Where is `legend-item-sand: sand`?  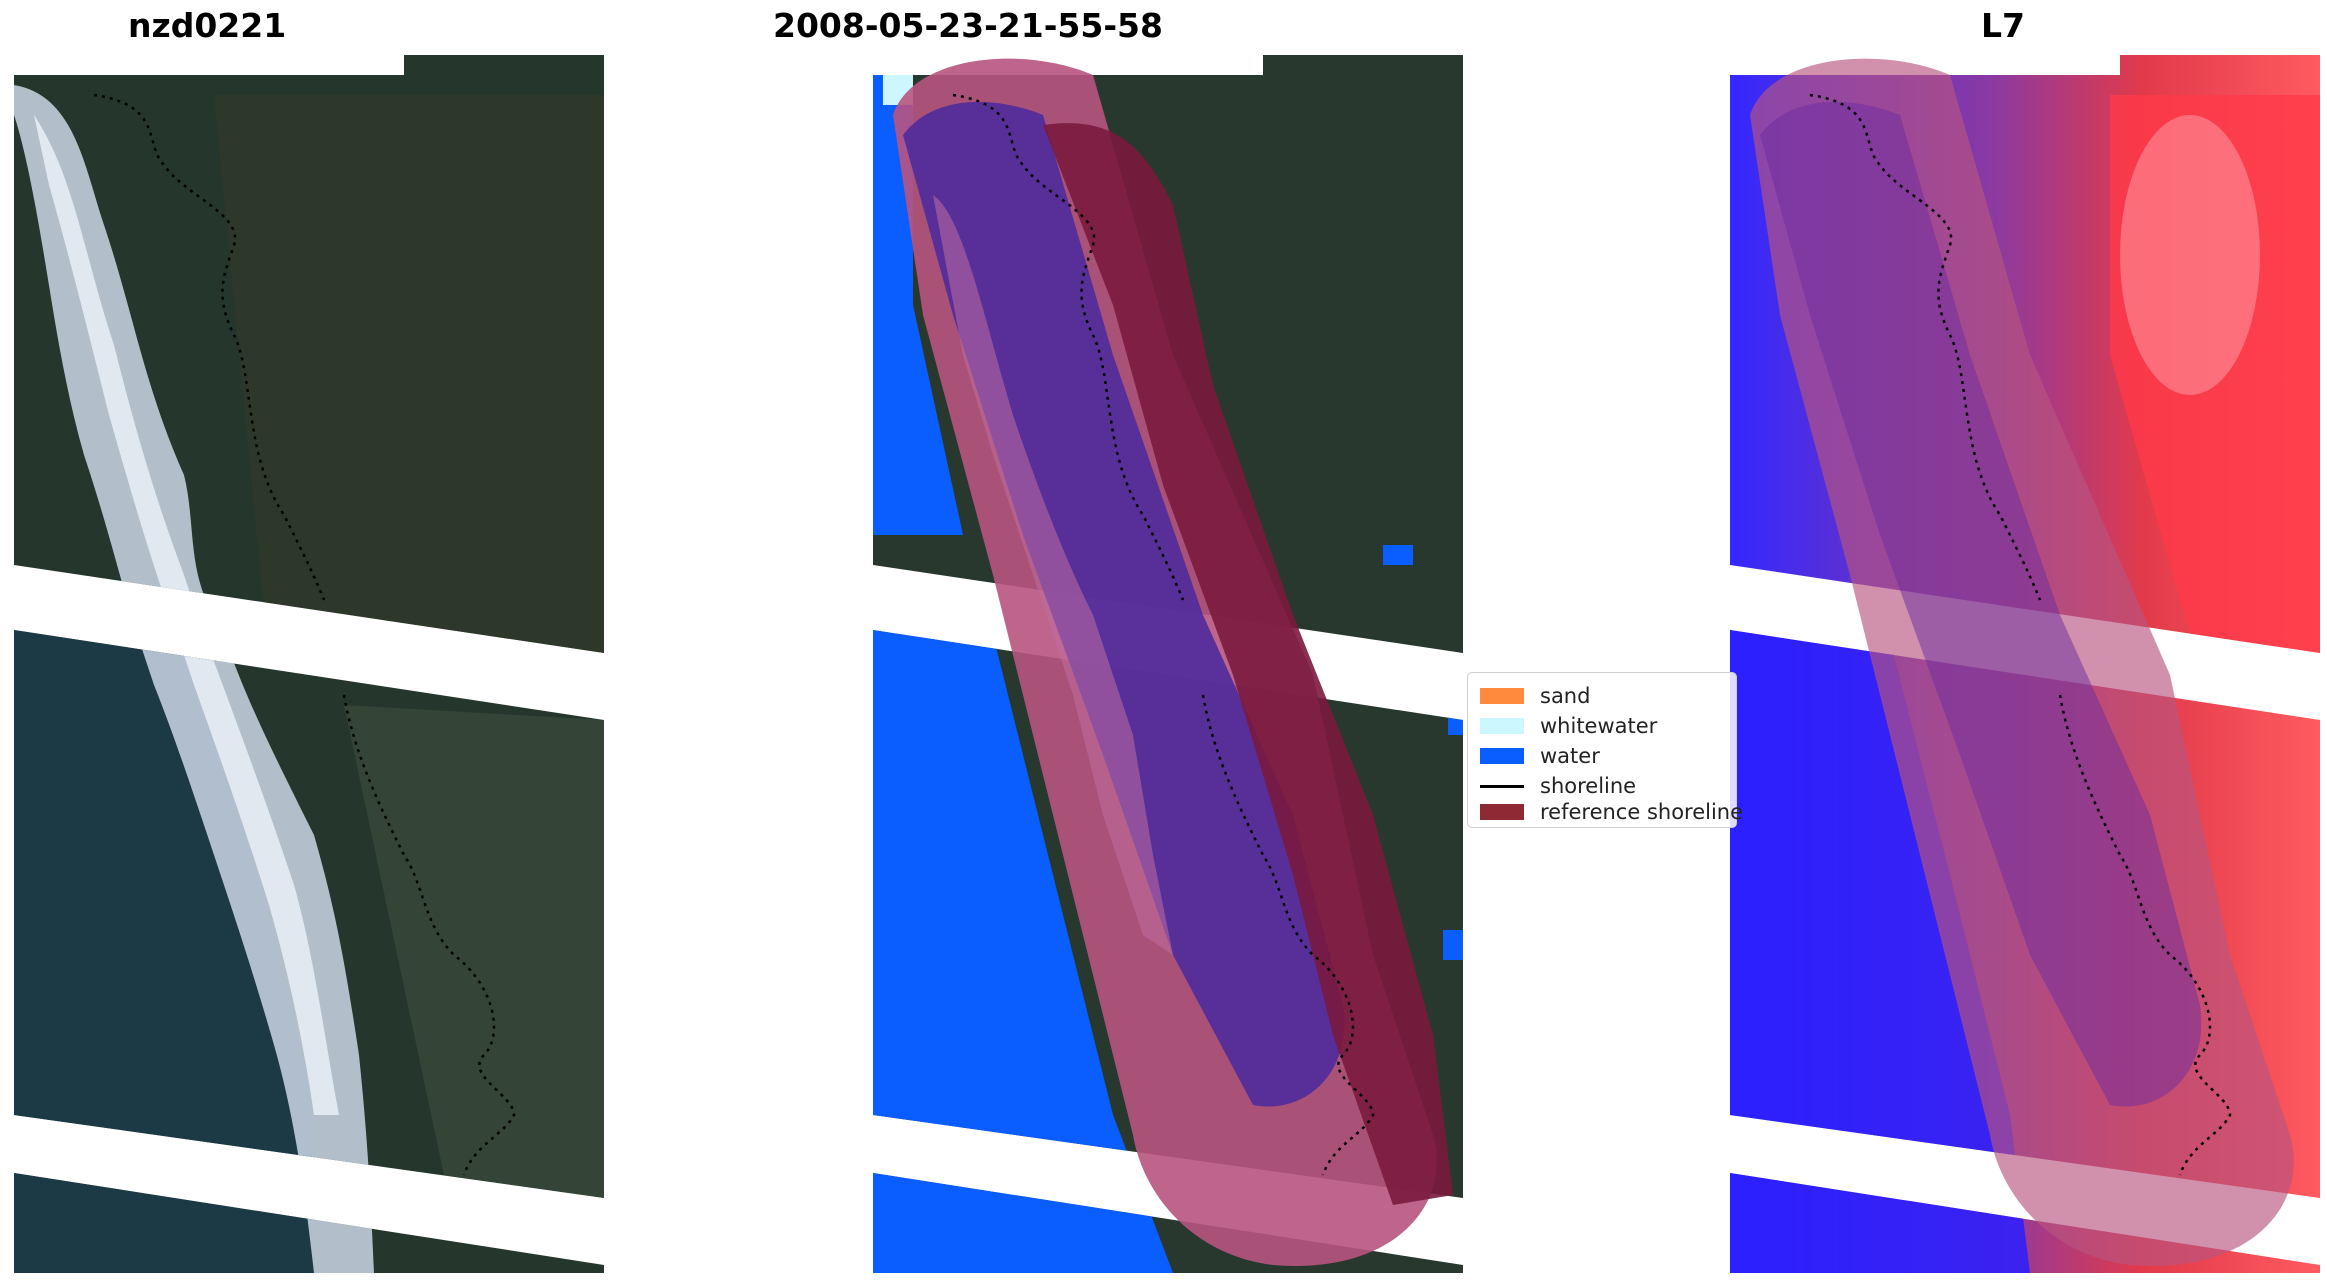
legend-item-sand: sand is located at coordinates (1529, 696).